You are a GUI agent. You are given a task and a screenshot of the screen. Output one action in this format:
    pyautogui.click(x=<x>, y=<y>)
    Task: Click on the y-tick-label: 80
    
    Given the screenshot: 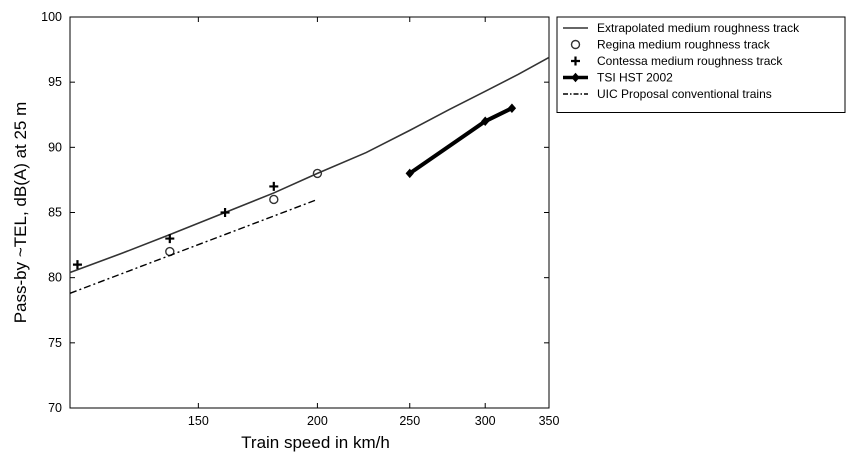 What is the action you would take?
    pyautogui.click(x=55, y=278)
    